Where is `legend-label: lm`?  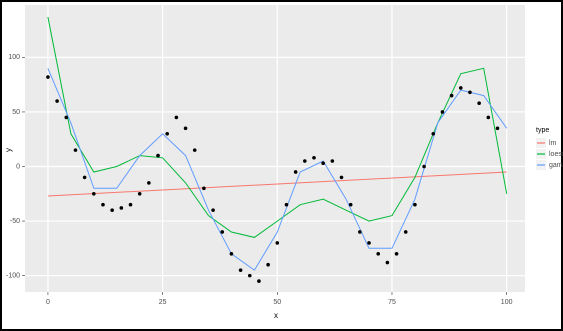
legend-label: lm is located at coordinates (553, 143).